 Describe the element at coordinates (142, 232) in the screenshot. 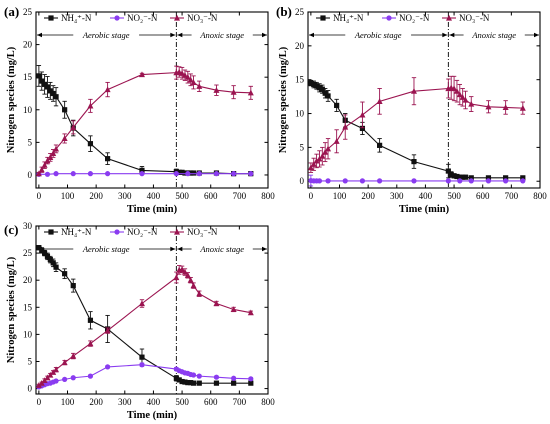

I see `legend-label: NO₂⁻-N` at that location.